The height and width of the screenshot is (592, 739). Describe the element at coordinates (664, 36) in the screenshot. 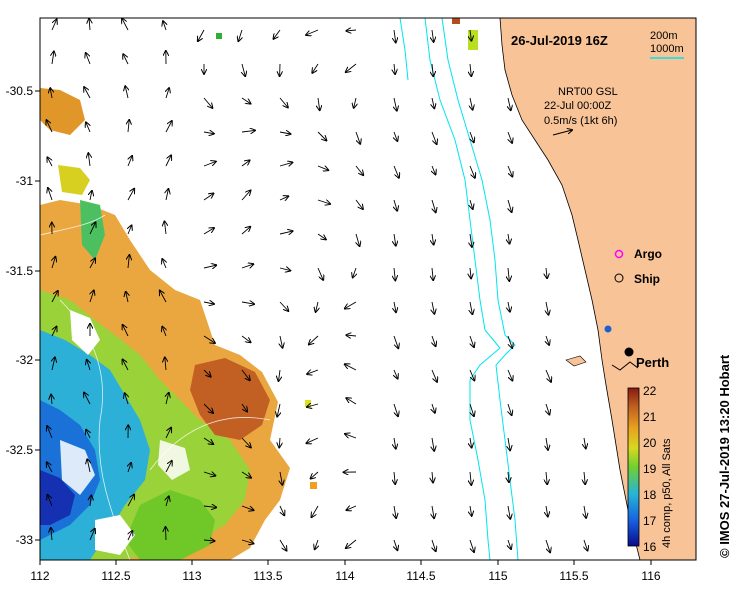

I see `contour-200-label: 200m` at that location.